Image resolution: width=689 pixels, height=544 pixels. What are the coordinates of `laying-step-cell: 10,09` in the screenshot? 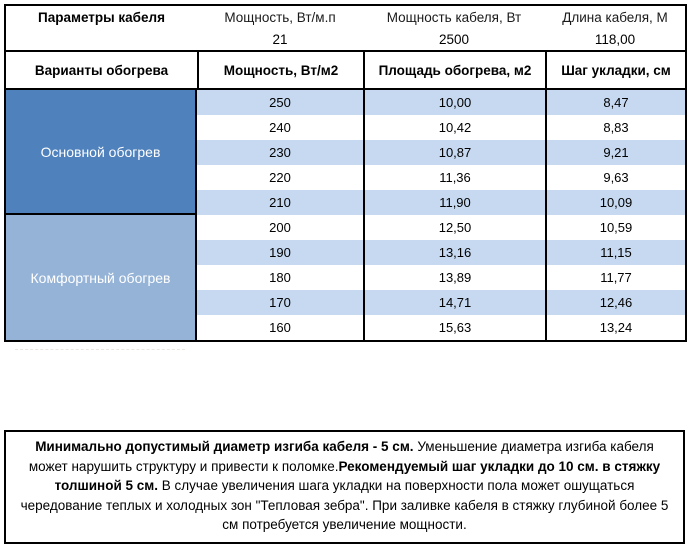 It's located at (615, 202).